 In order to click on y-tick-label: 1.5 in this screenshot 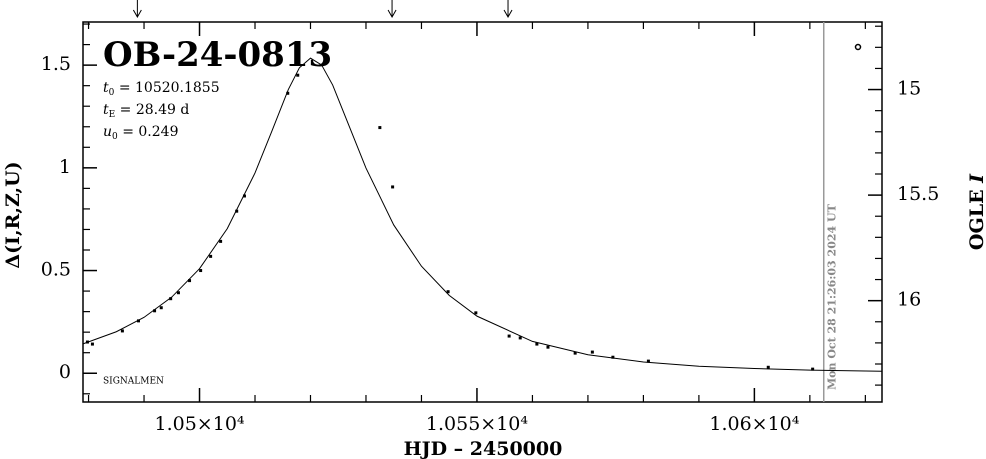, I will do `click(56, 64)`.